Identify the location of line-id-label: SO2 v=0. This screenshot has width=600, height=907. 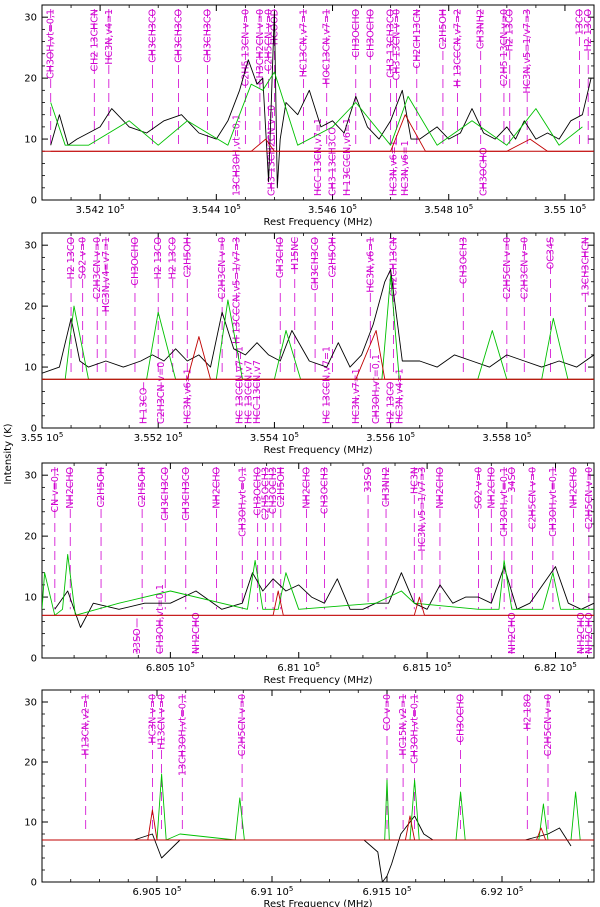
(478, 488).